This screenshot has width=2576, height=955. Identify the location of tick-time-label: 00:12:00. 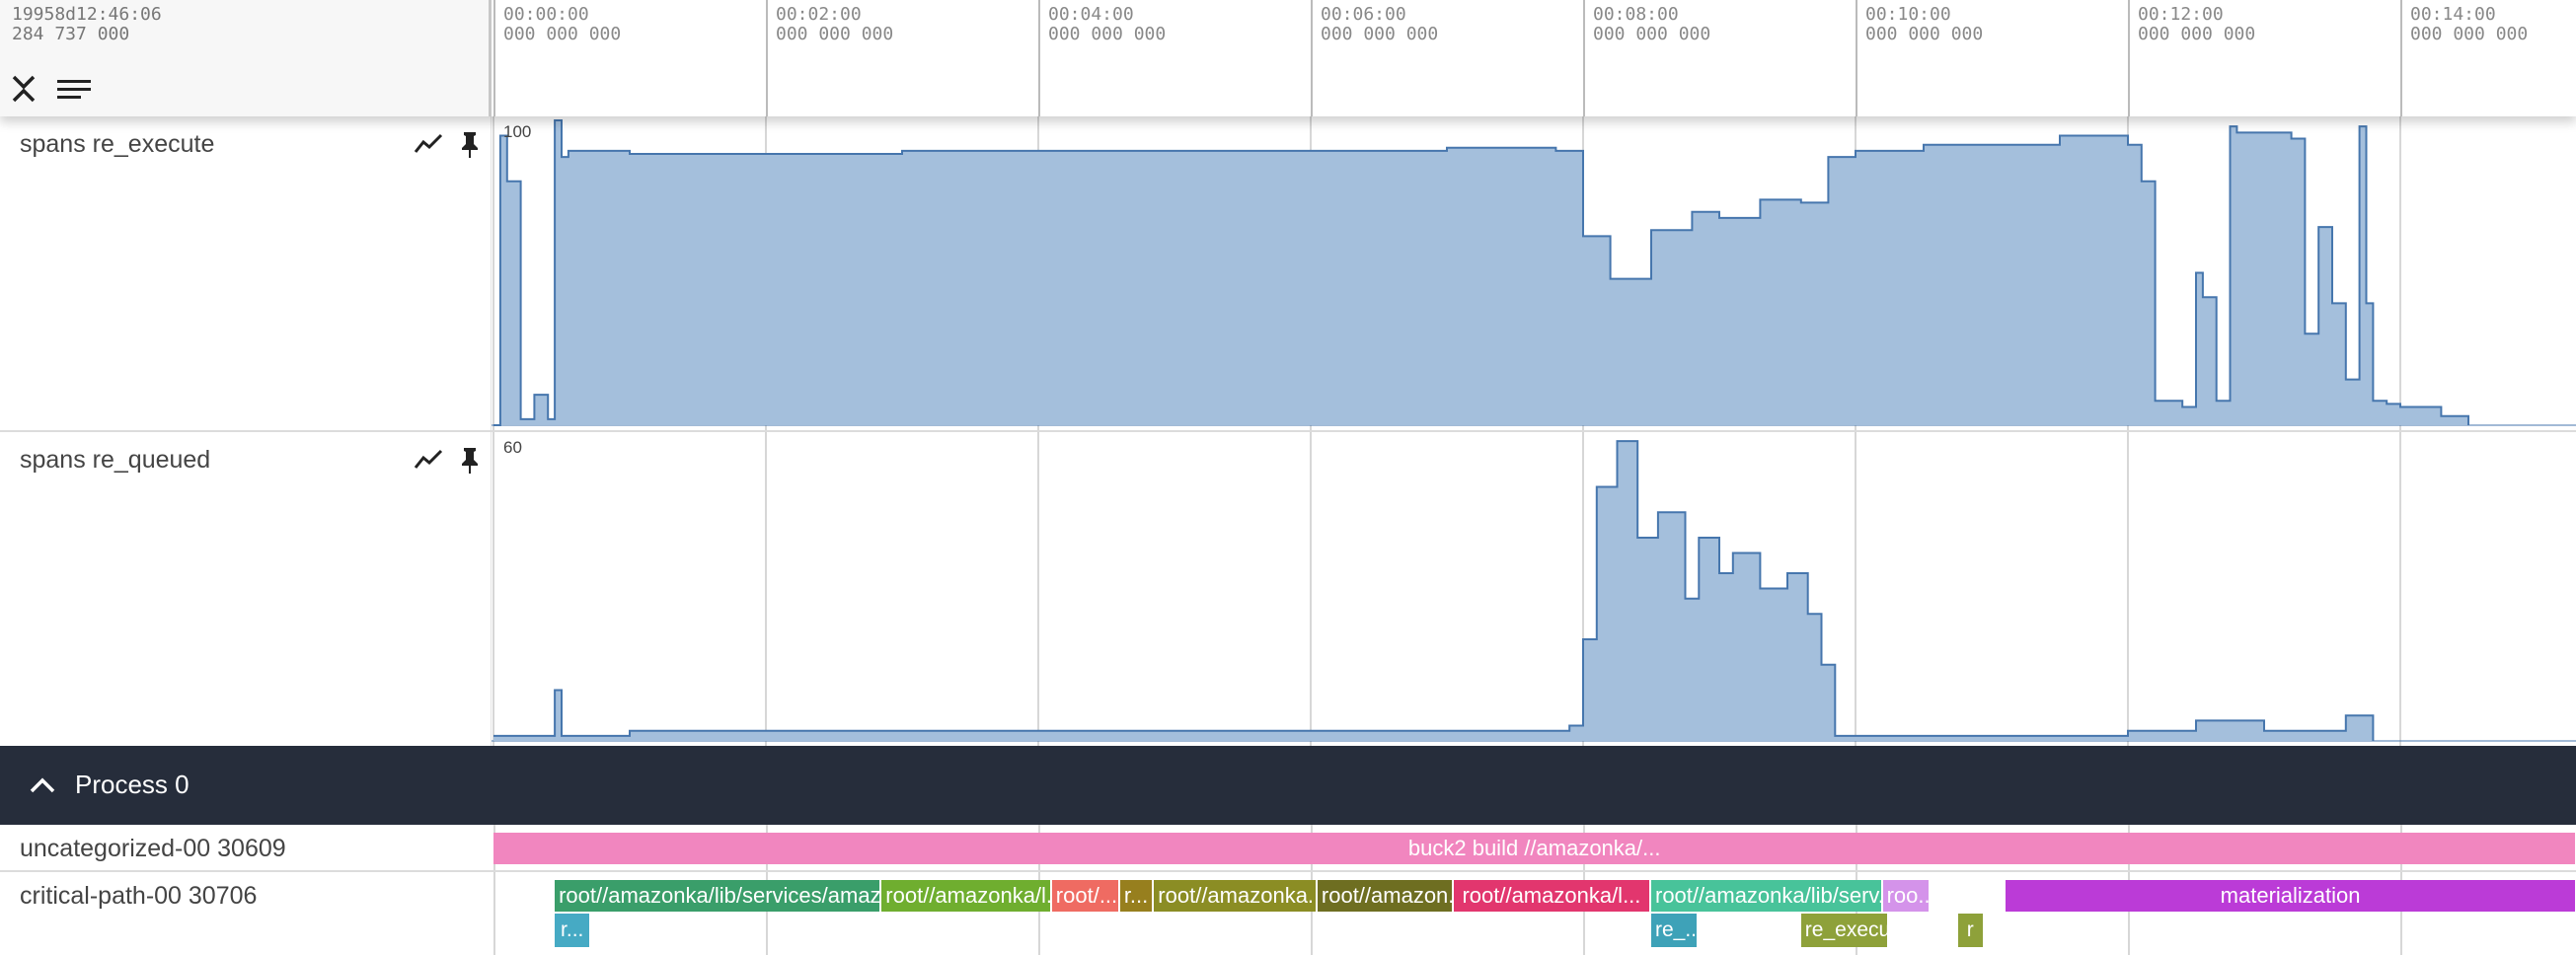
(2181, 14).